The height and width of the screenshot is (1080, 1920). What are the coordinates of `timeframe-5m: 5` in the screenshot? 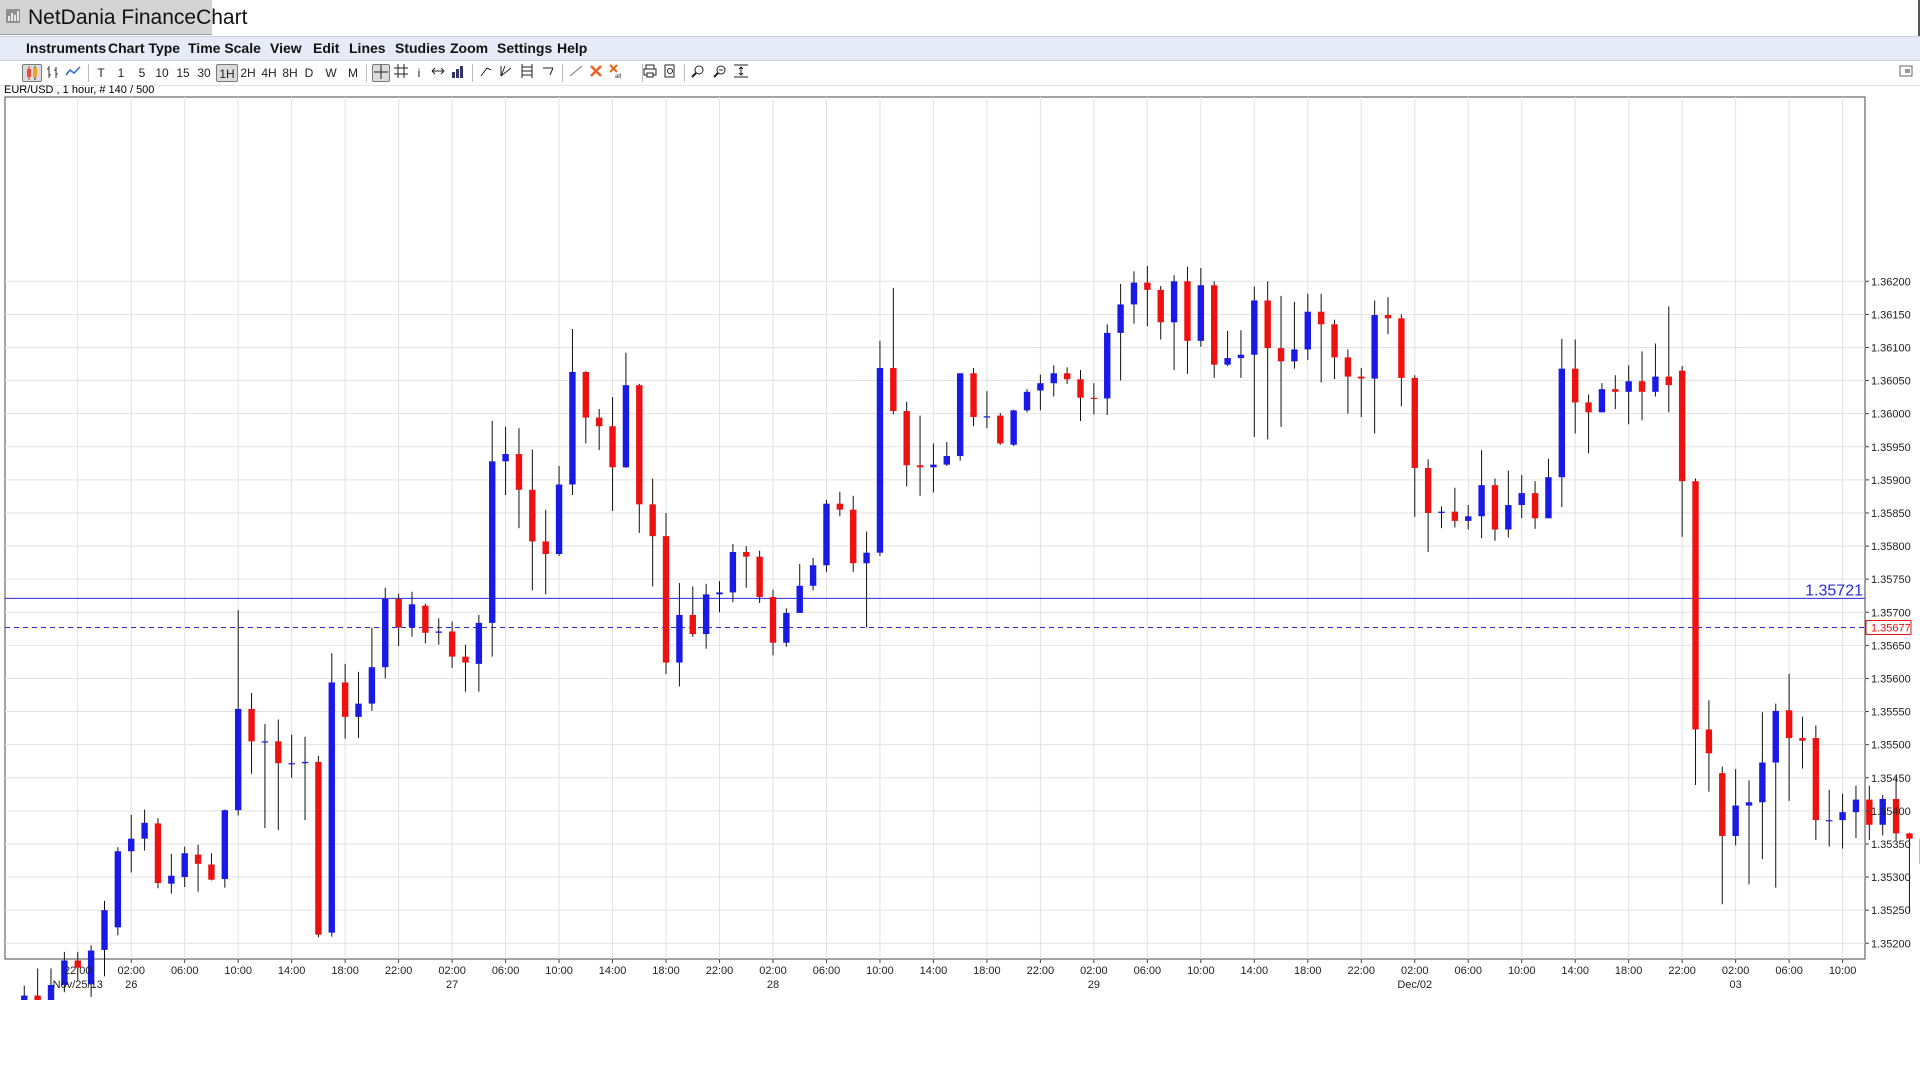 It's located at (142, 73).